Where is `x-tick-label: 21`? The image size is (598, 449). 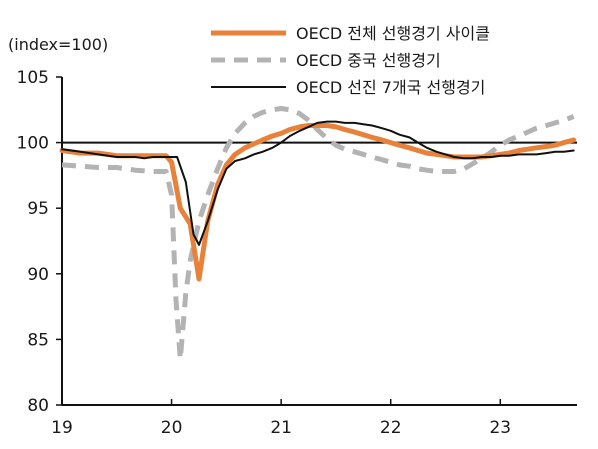
x-tick-label: 21 is located at coordinates (281, 428).